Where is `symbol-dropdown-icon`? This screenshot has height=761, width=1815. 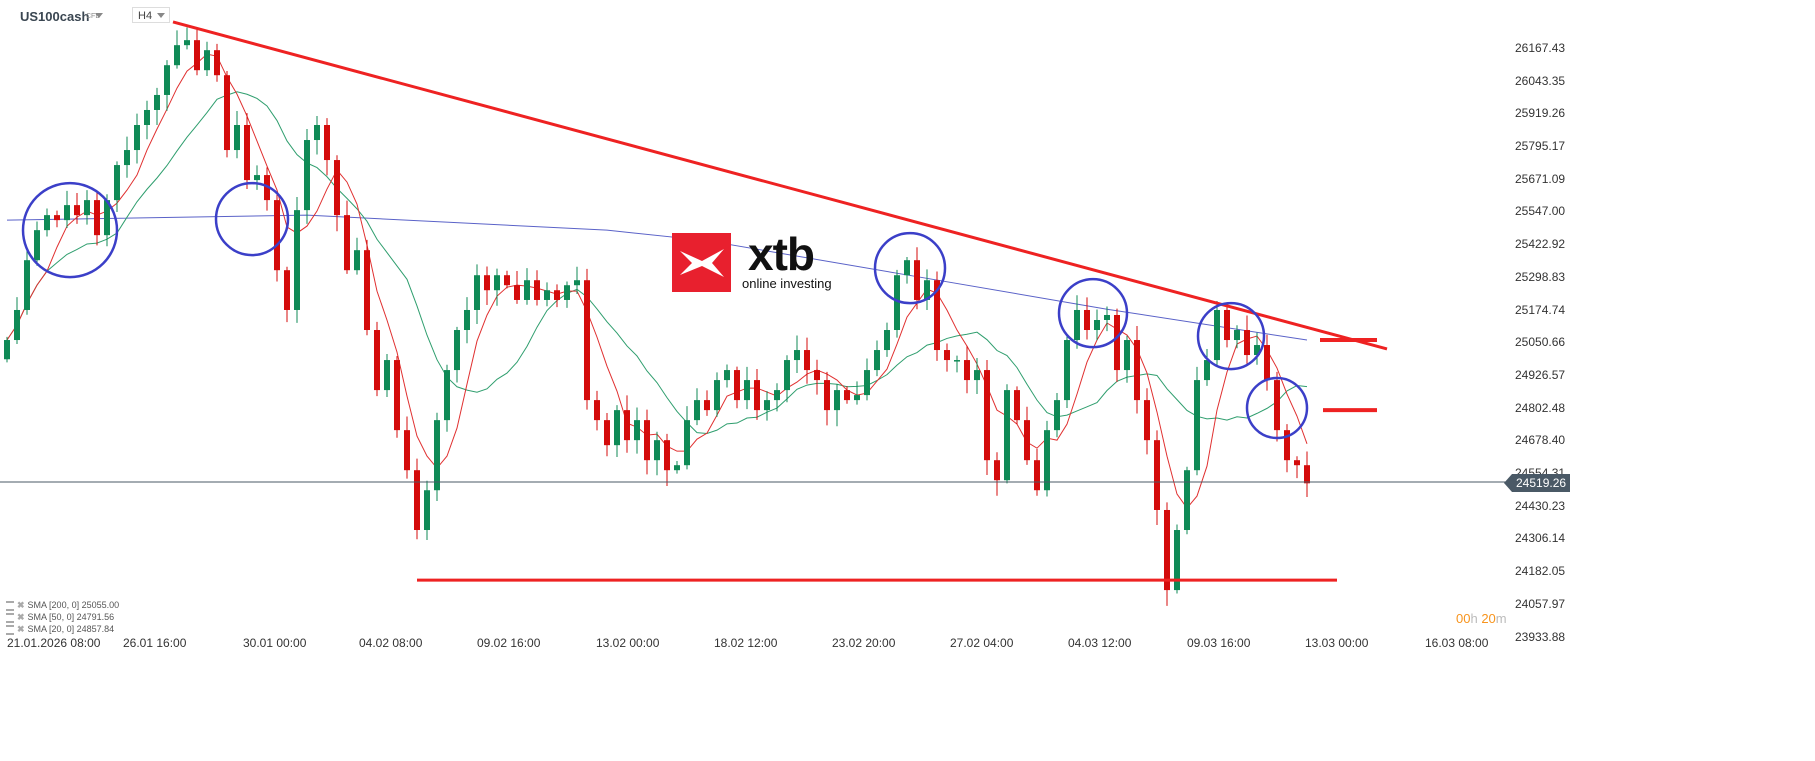
symbol-dropdown-icon is located at coordinates (99, 15).